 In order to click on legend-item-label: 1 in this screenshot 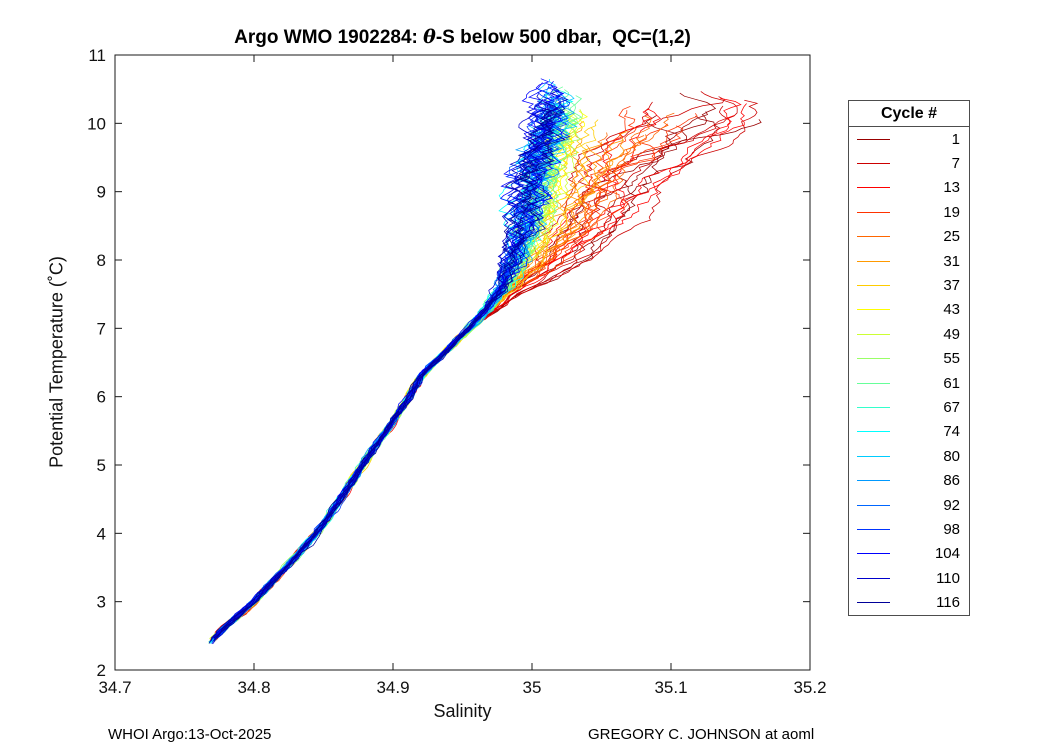, I will do `click(955, 139)`.